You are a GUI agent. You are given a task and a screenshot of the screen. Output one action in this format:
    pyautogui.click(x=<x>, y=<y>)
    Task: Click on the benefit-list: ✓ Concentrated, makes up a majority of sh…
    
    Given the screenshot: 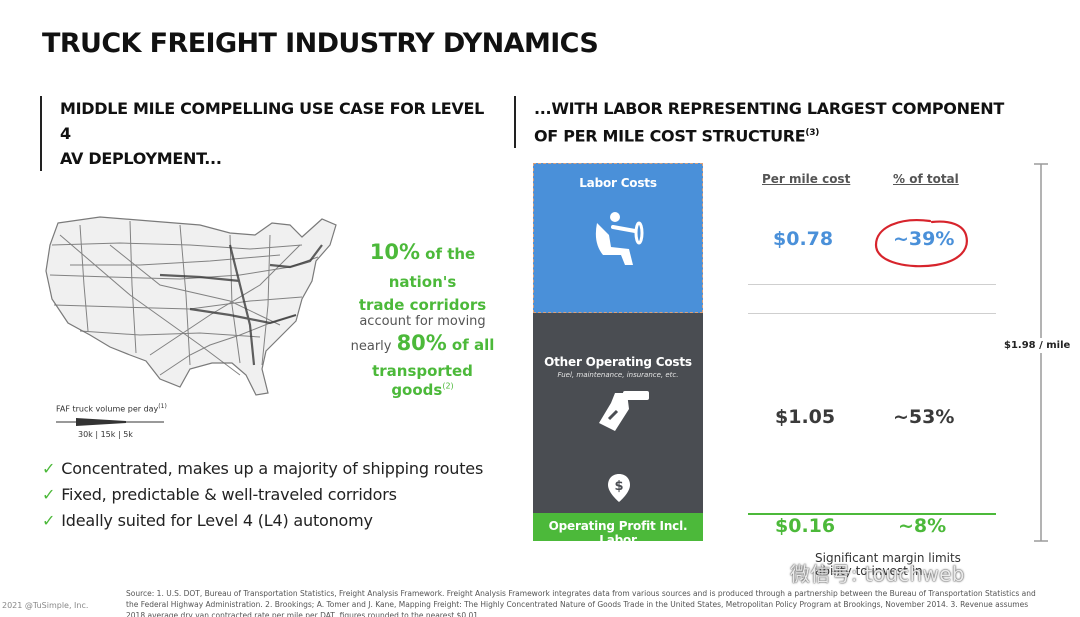 What is the action you would take?
    pyautogui.click(x=262, y=495)
    